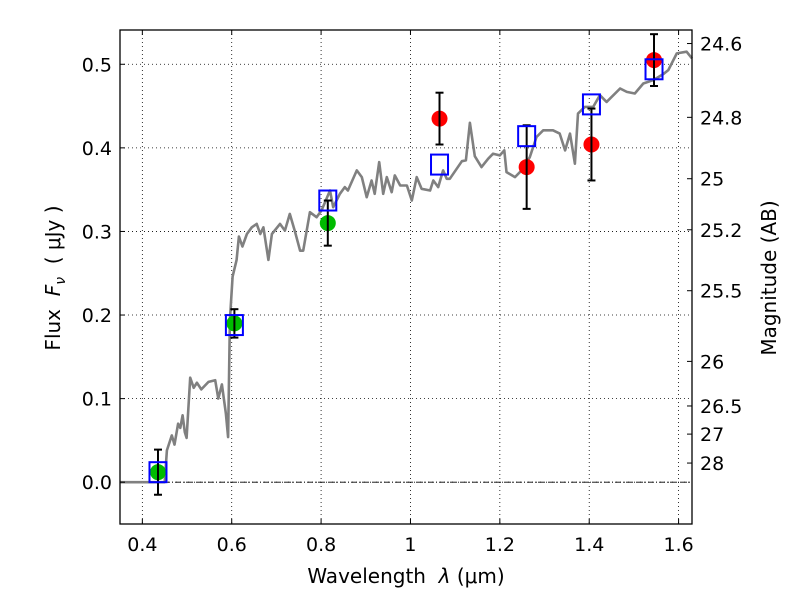 This screenshot has width=800, height=604. What do you see at coordinates (97, 316) in the screenshot?
I see `y-tick-label: 0.2` at bounding box center [97, 316].